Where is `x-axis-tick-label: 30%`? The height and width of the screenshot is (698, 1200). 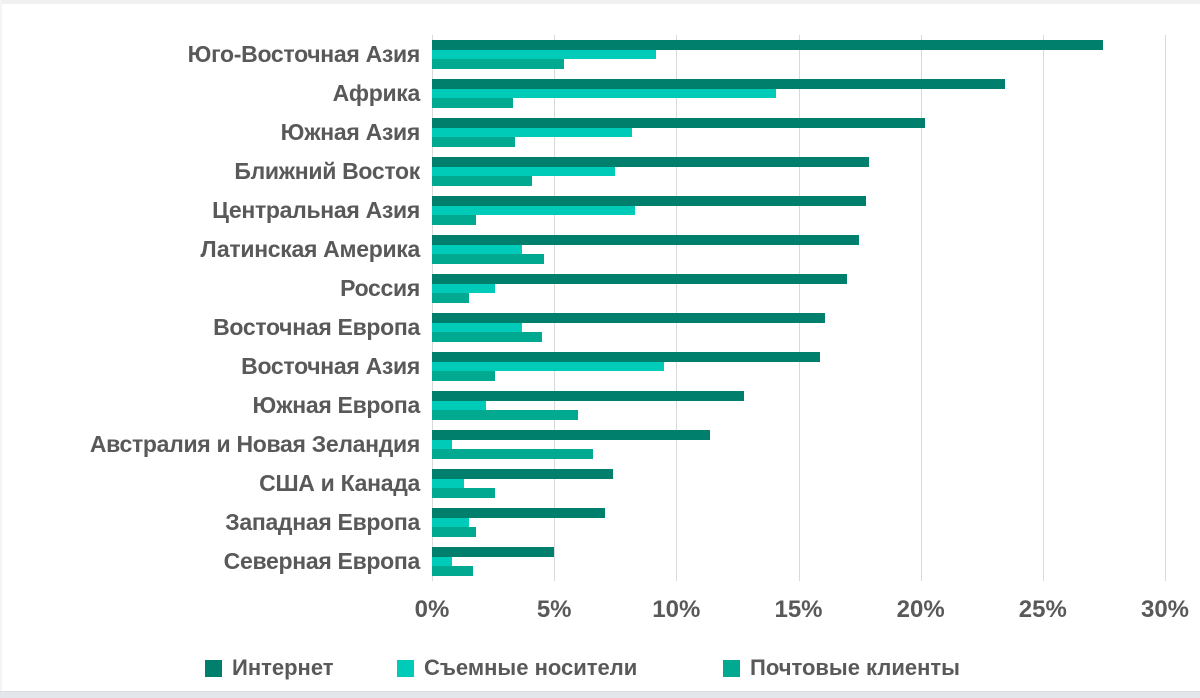
x-axis-tick-label: 30% is located at coordinates (1165, 609).